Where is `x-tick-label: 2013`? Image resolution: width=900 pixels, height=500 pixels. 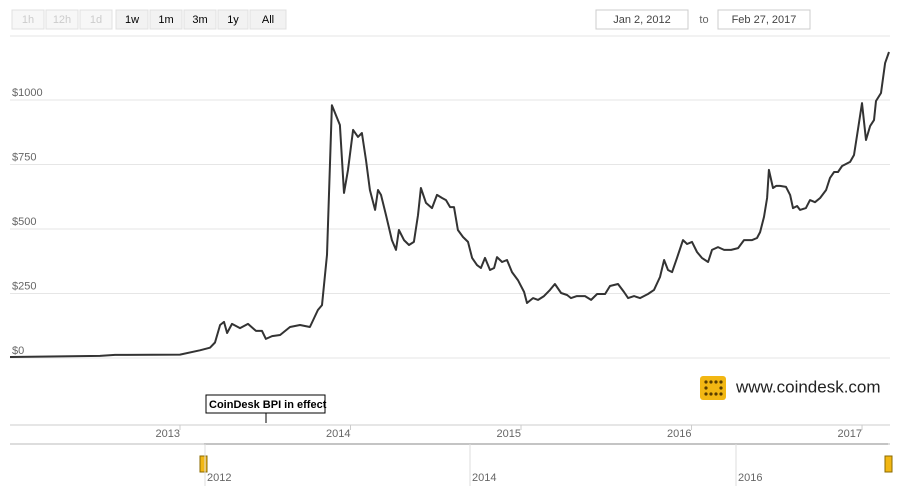 x-tick-label: 2013 is located at coordinates (168, 434).